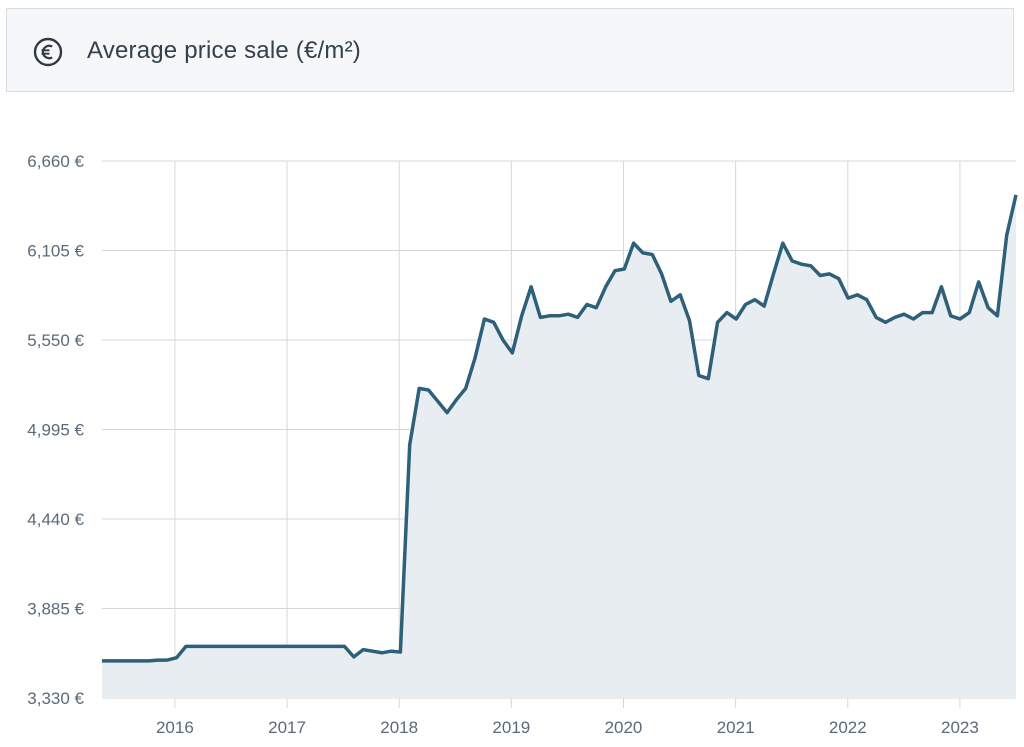 This screenshot has height=747, width=1024. What do you see at coordinates (848, 727) in the screenshot?
I see `x-tick-label: 2022` at bounding box center [848, 727].